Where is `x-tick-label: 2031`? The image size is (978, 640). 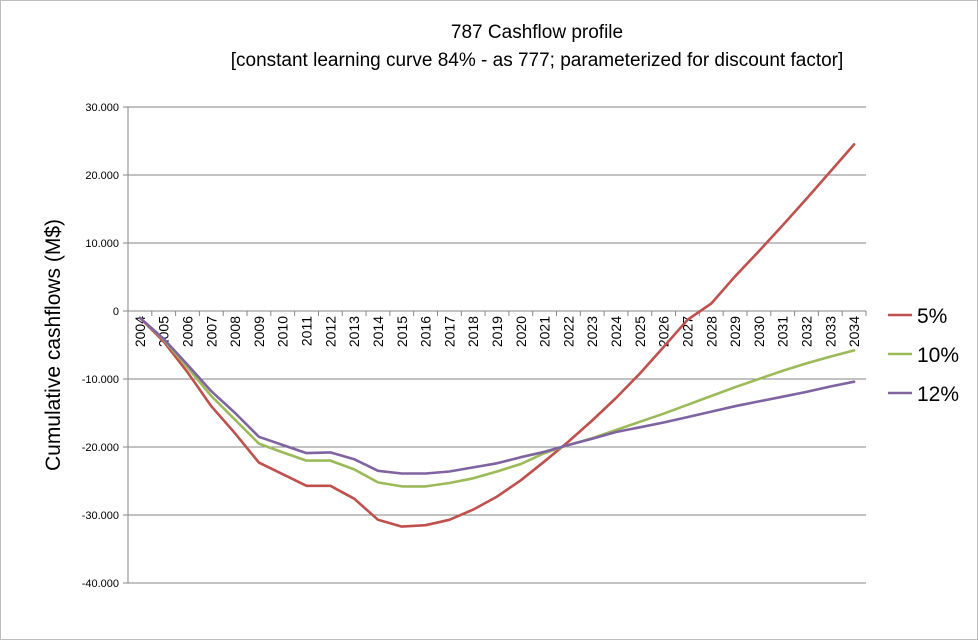 x-tick-label: 2031 is located at coordinates (783, 331).